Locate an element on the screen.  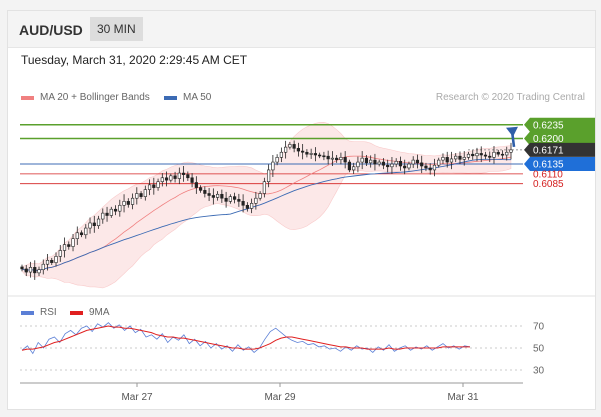
chart-datetime: Tuesday, March 31, 2020 2:29:45 AM CET is located at coordinates (134, 60).